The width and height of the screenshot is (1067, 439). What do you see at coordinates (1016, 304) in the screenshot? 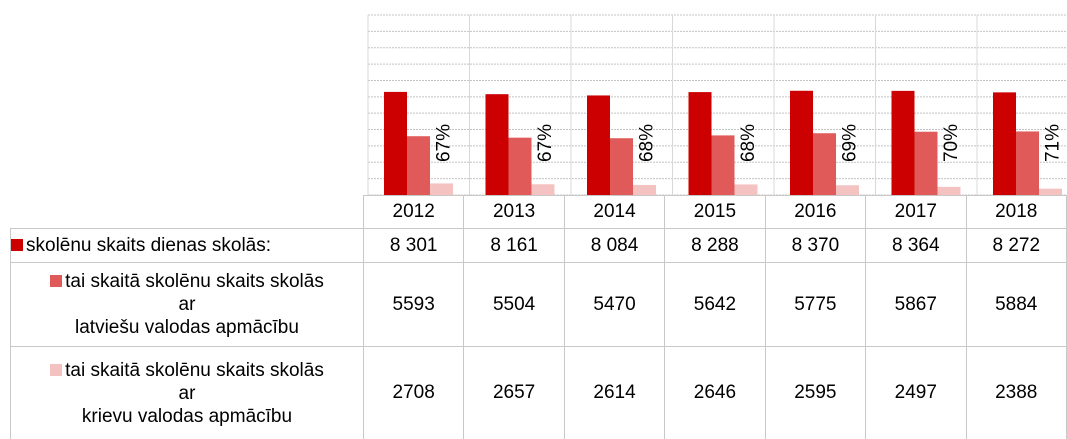
I see `table-value: 5884` at bounding box center [1016, 304].